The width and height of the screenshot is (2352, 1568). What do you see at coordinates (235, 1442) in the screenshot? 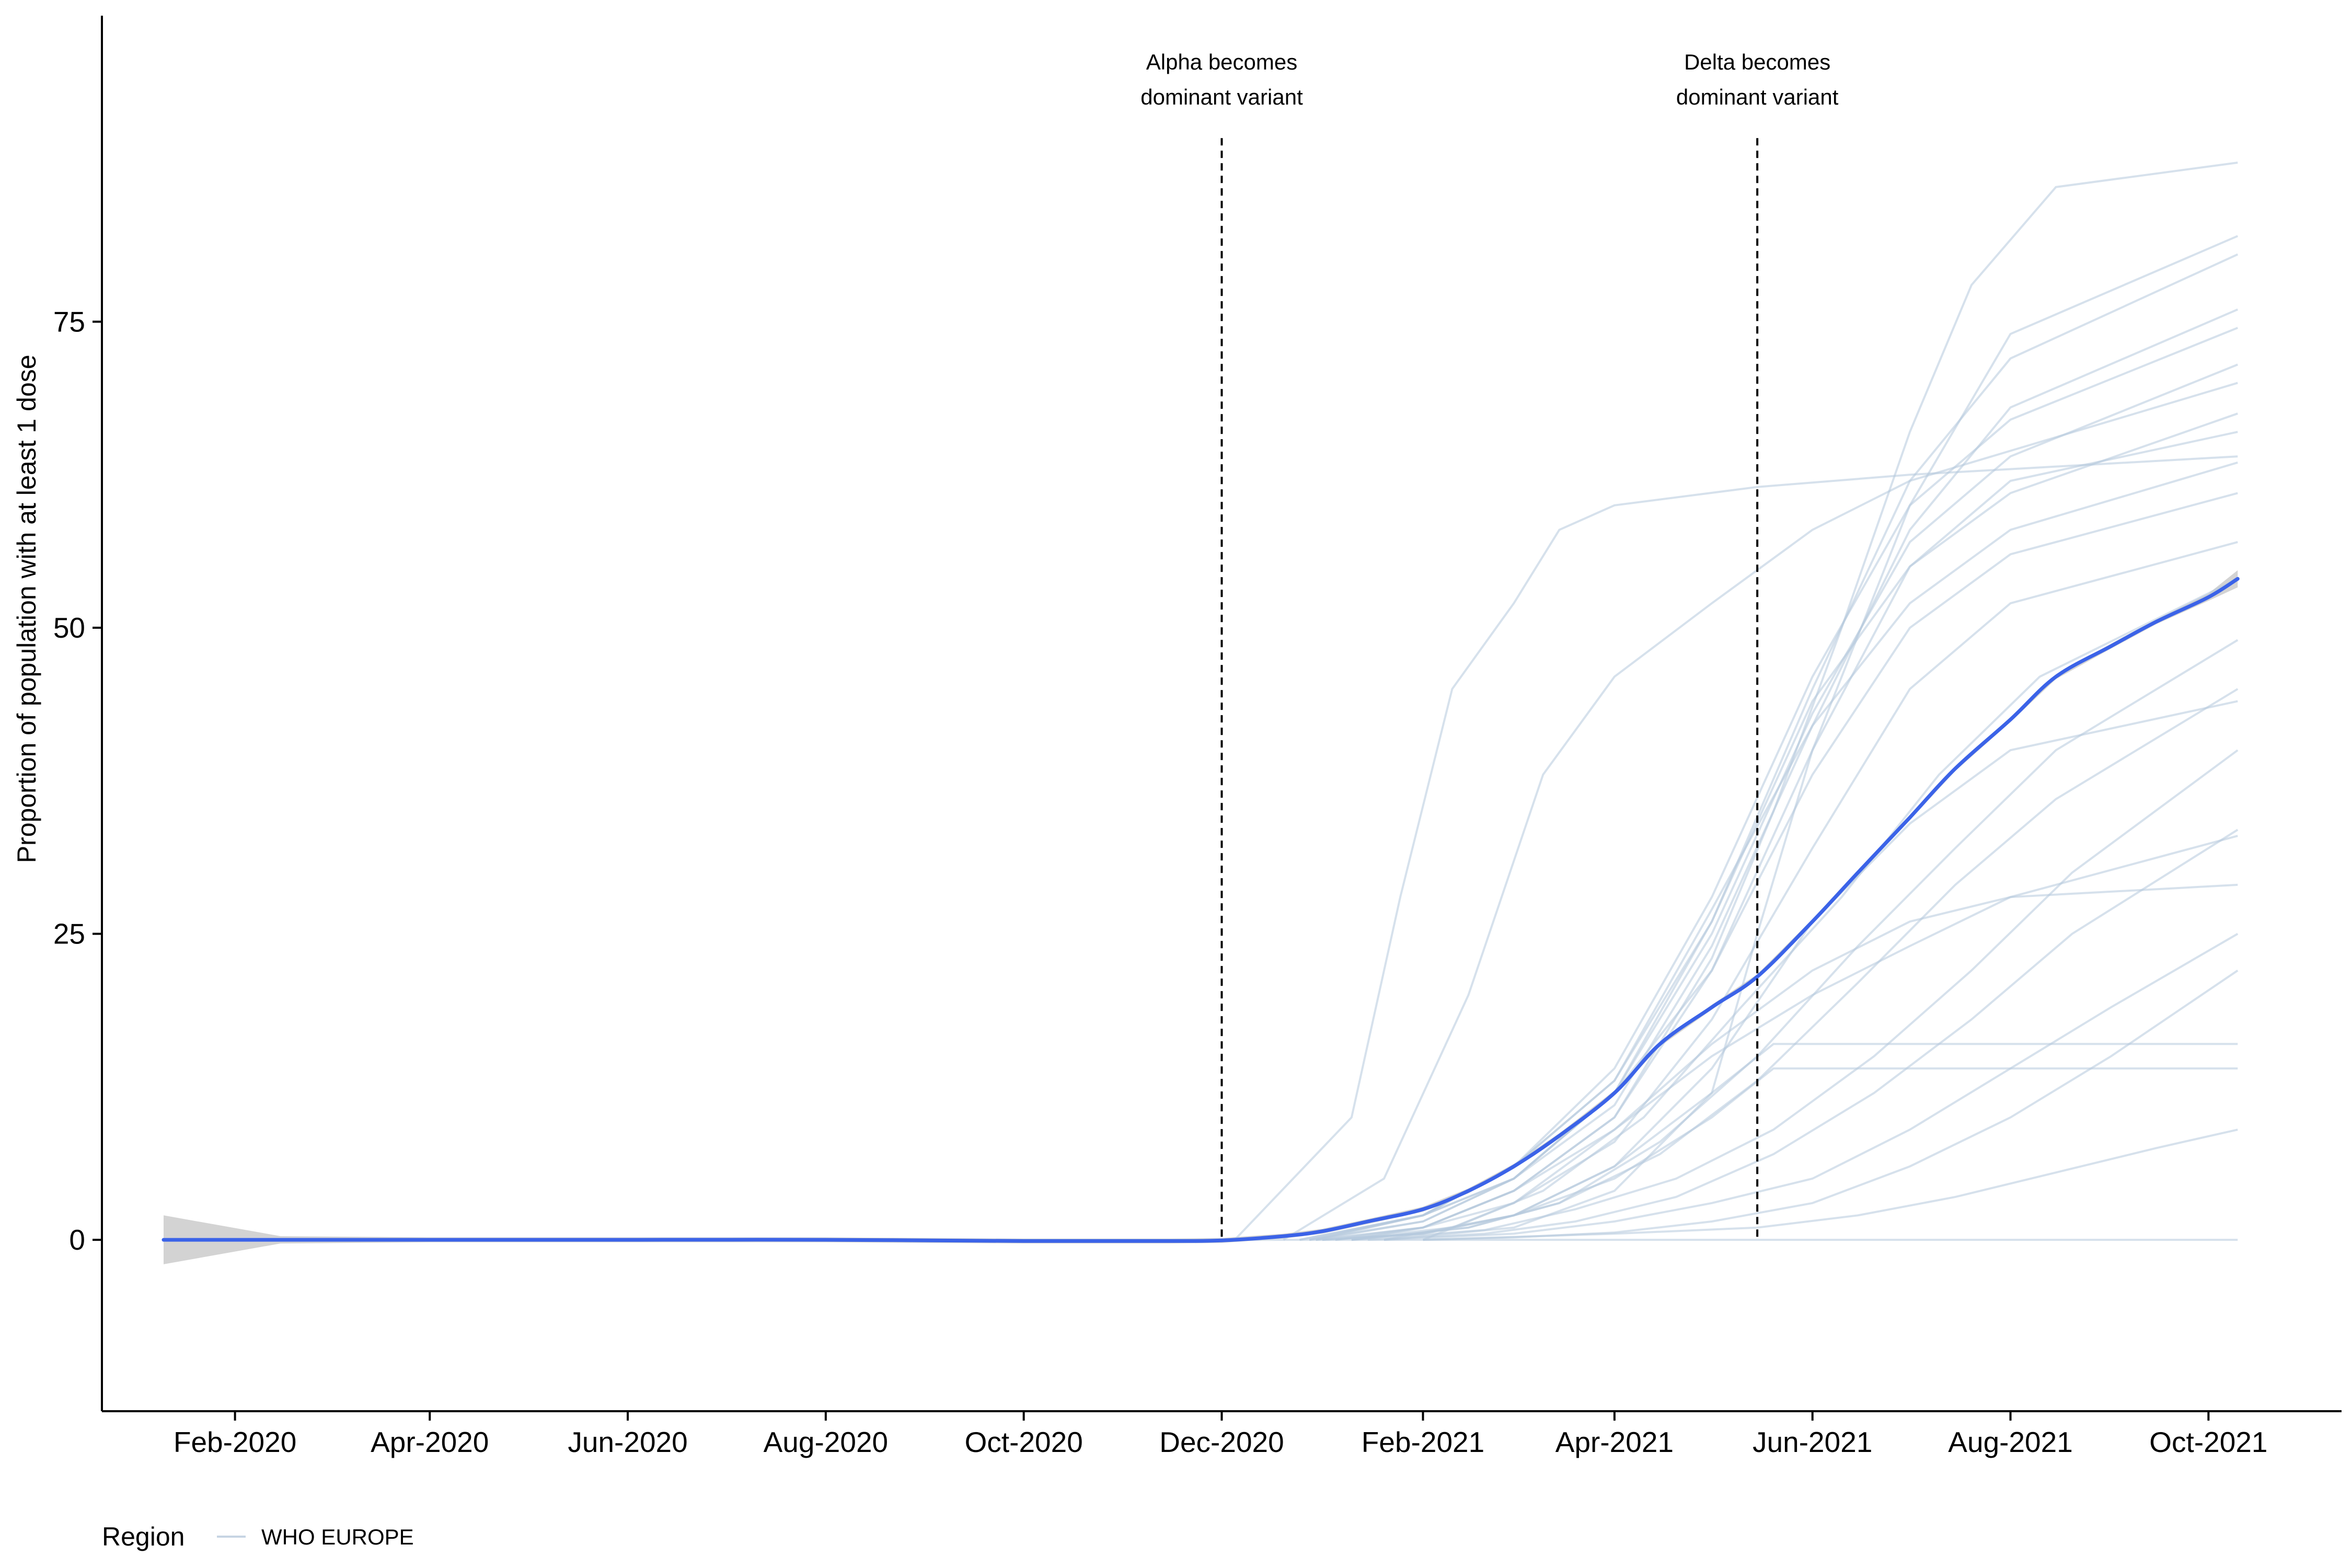
I see `x-tick-label: Feb-2020` at bounding box center [235, 1442].